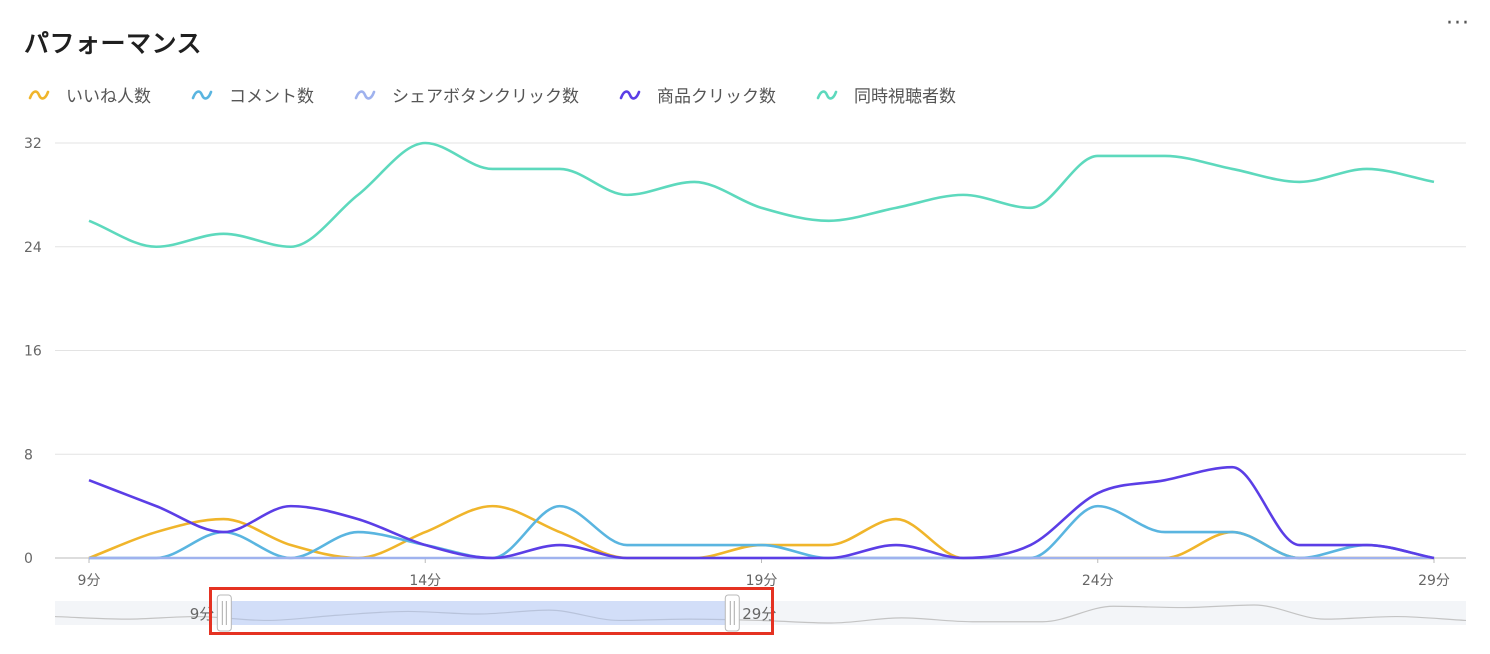 Image resolution: width=1490 pixels, height=654 pixels. I want to click on legend-item: コメント数, so click(252, 94).